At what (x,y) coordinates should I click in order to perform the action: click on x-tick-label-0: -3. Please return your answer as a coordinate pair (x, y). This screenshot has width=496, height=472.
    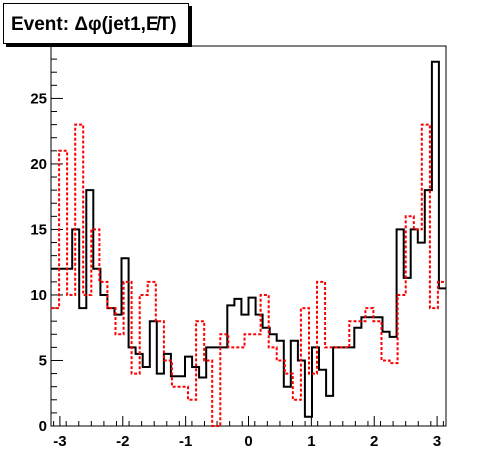
    Looking at the image, I should click on (59, 441).